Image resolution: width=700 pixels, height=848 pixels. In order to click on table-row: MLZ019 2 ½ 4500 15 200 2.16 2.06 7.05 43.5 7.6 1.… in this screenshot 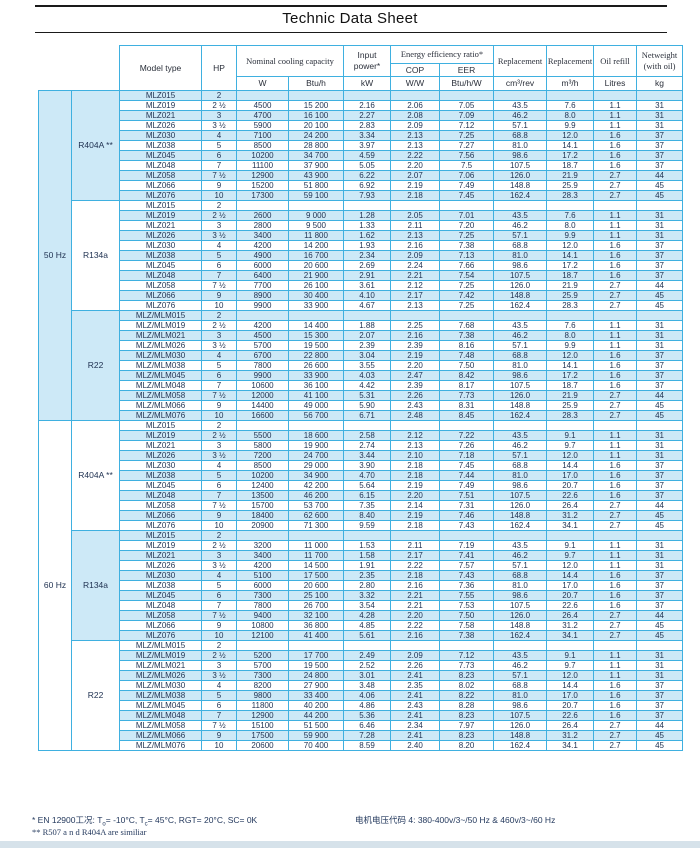, I will do `click(361, 105)`.